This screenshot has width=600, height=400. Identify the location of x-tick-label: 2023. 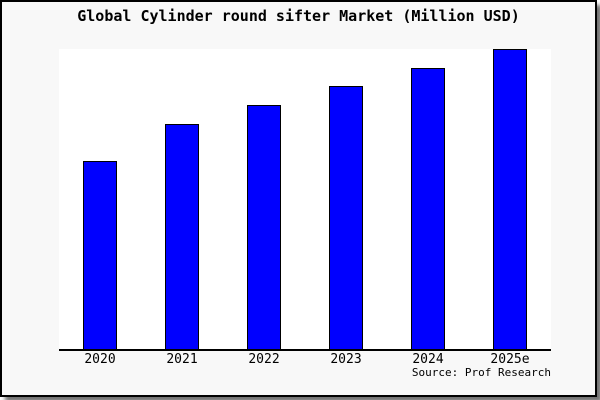
(346, 359).